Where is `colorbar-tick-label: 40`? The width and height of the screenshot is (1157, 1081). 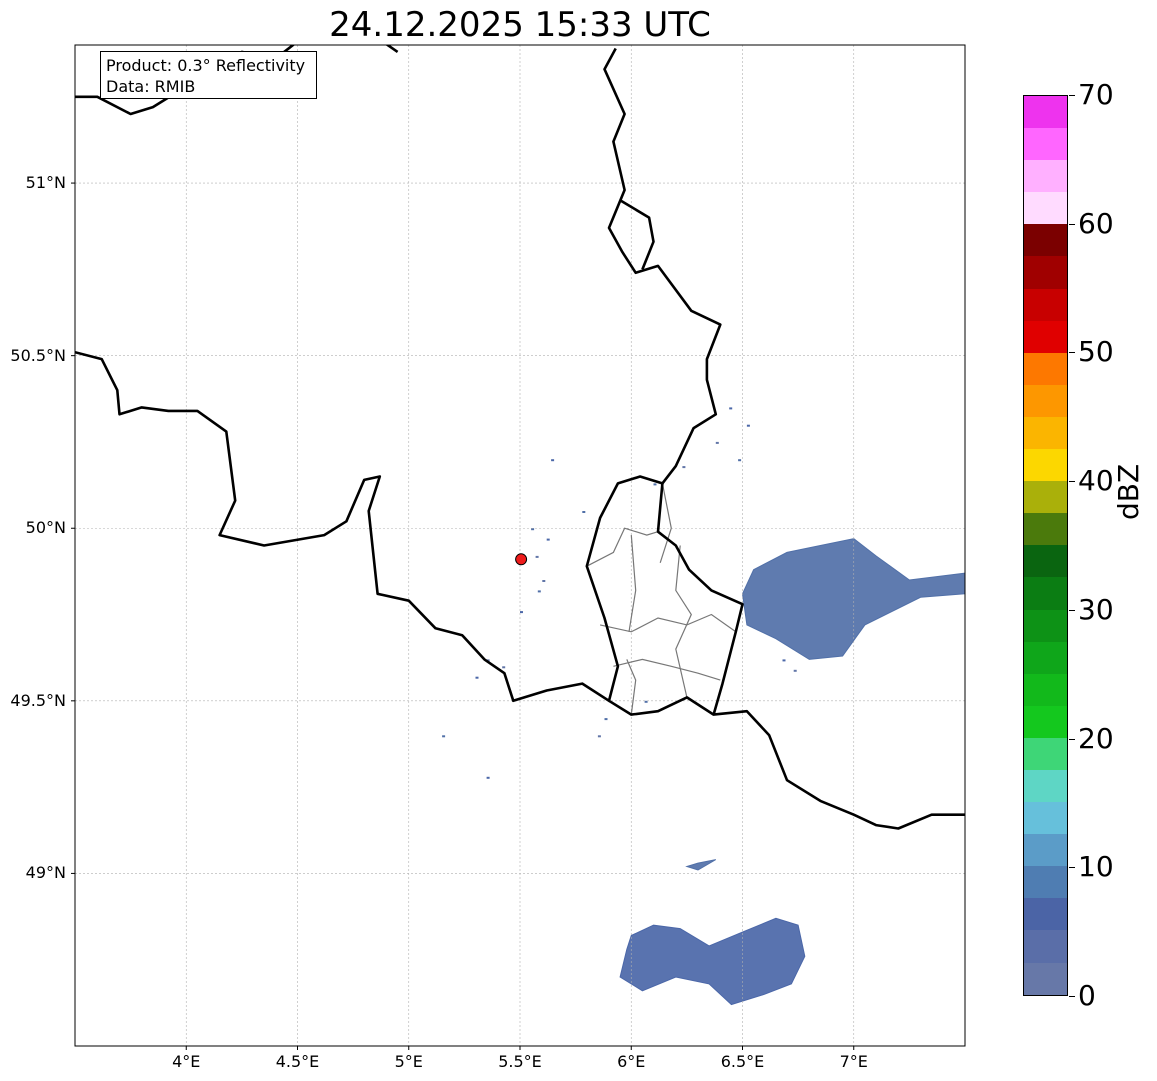
colorbar-tick-label: 40 is located at coordinates (1096, 480).